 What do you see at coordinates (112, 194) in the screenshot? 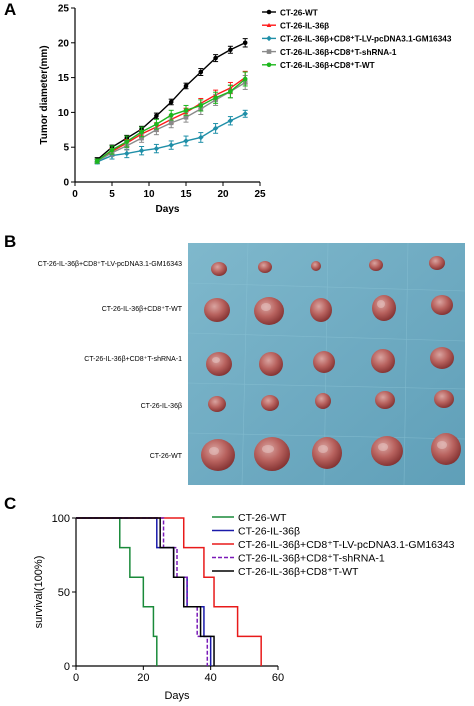
I see `x-tick-label: 5` at bounding box center [112, 194].